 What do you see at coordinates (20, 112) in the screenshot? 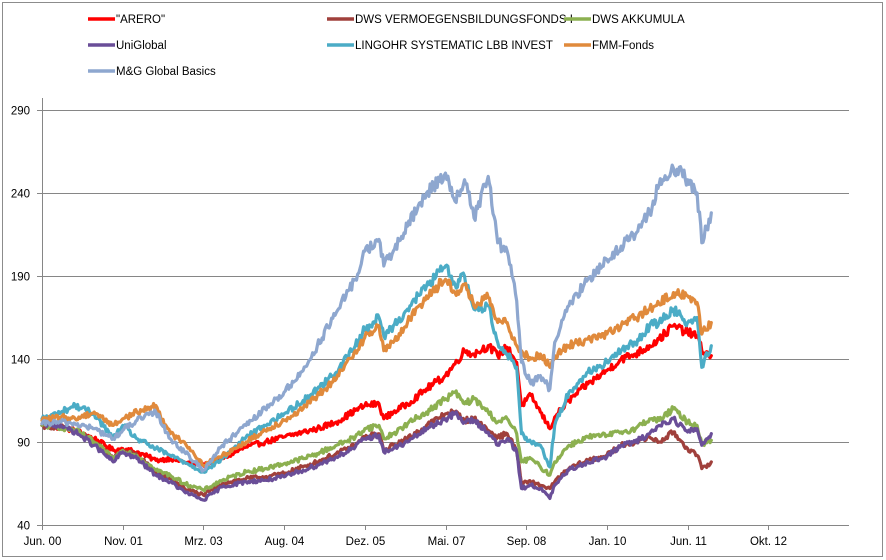
I see `y-tick-label: 290` at bounding box center [20, 112].